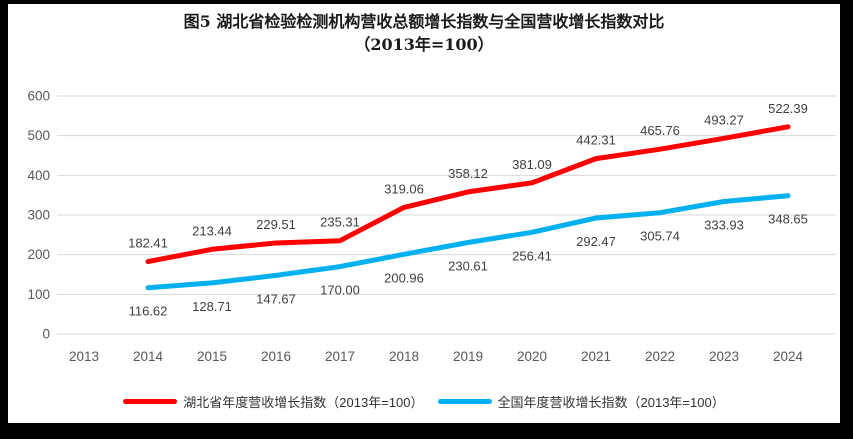 This screenshot has height=439, width=853. I want to click on data-label-national-2014: 116.62, so click(148, 311).